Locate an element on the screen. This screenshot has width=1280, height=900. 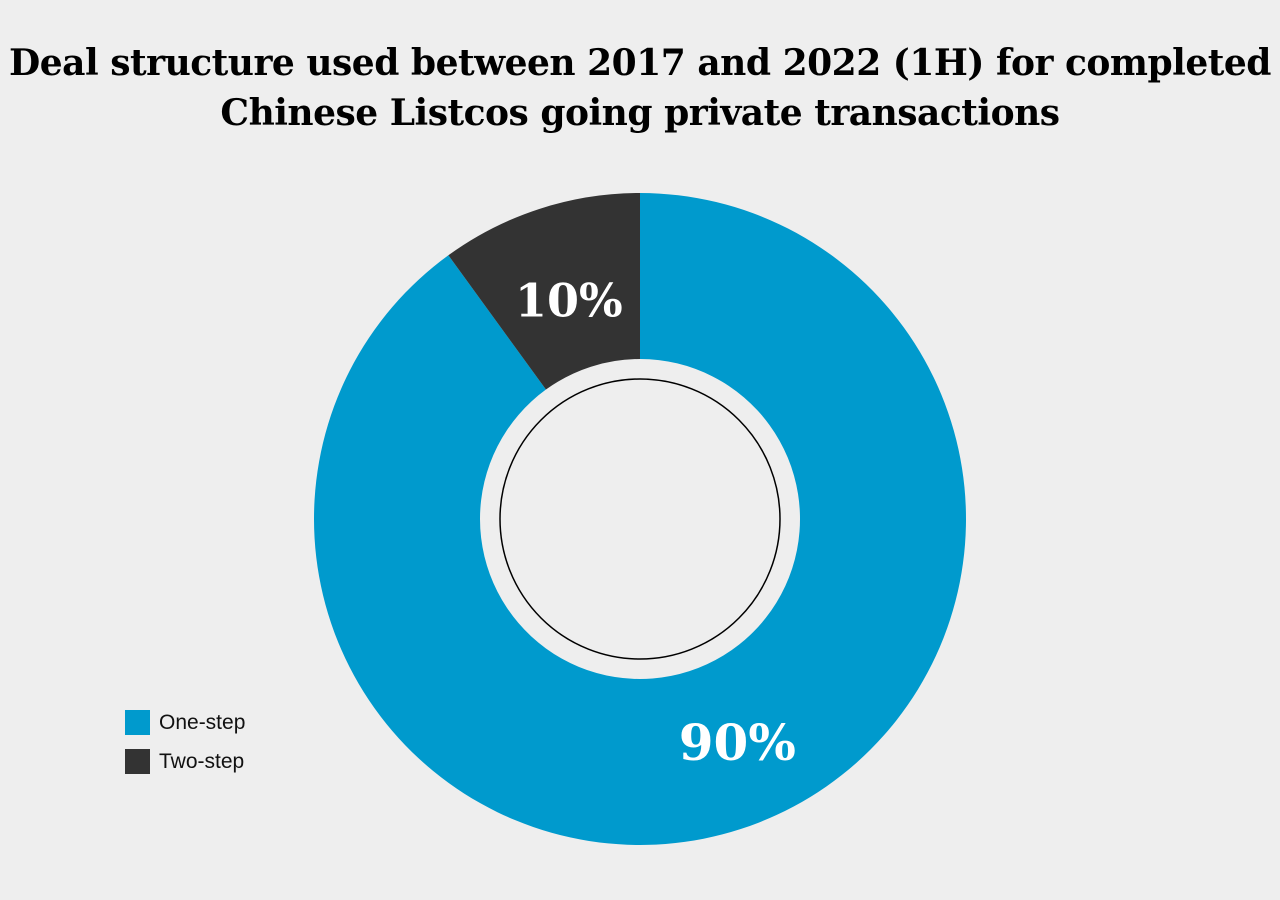
label-one-step: 90% is located at coordinates (737, 742).